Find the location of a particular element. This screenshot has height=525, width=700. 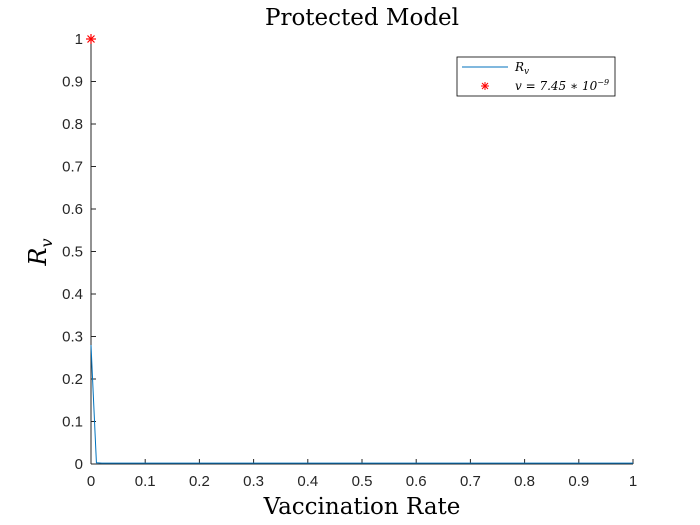

y-tick-label: 0.9 is located at coordinates (72, 82).